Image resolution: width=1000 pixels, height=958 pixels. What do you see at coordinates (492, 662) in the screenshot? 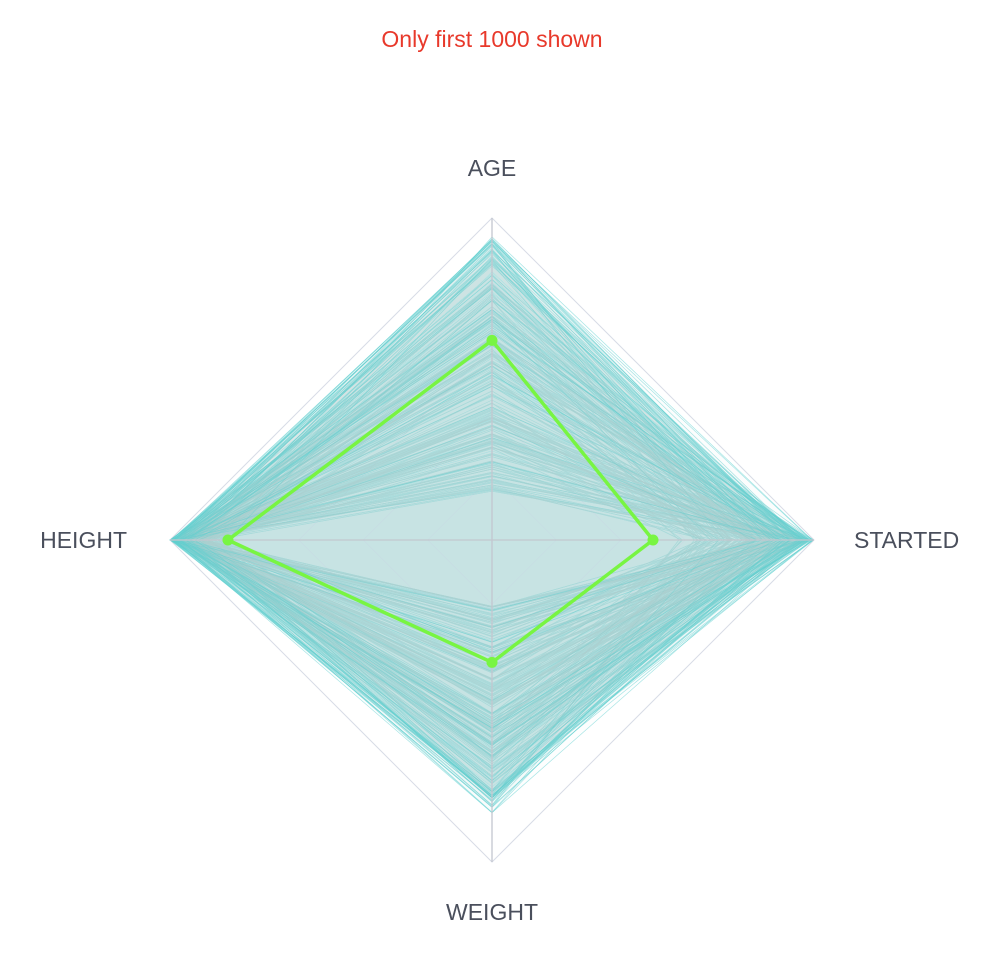
I see `highlighted-point-weight` at bounding box center [492, 662].